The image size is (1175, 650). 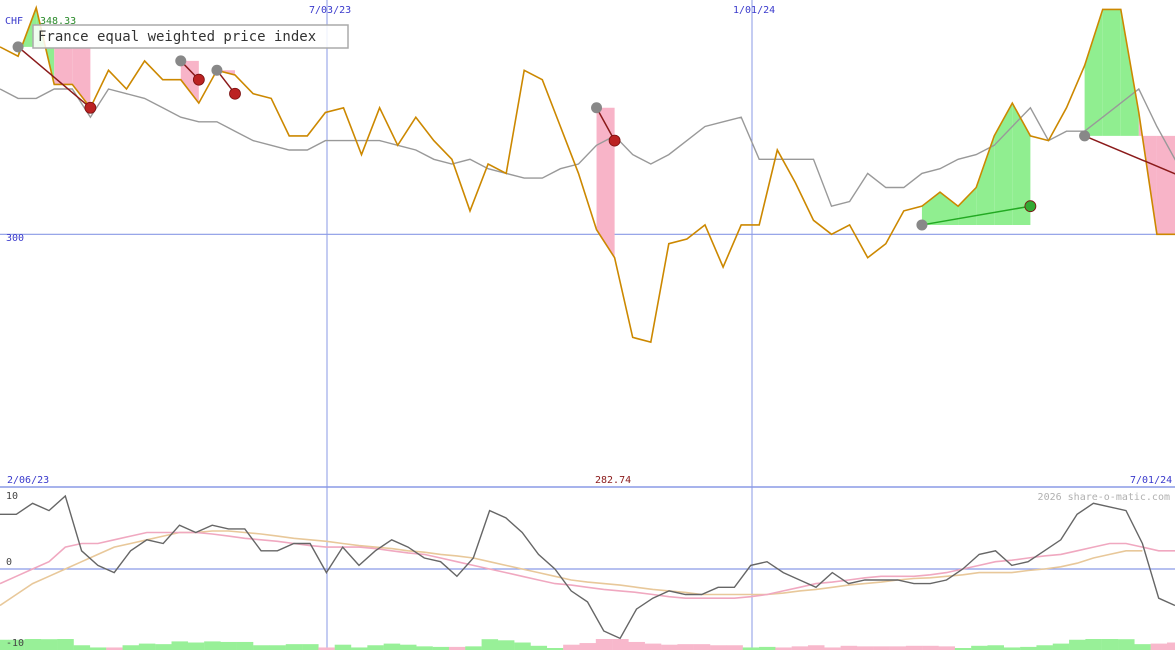 What do you see at coordinates (754, 10) in the screenshot?
I see `x-tick-label-2: 1/01/24` at bounding box center [754, 10].